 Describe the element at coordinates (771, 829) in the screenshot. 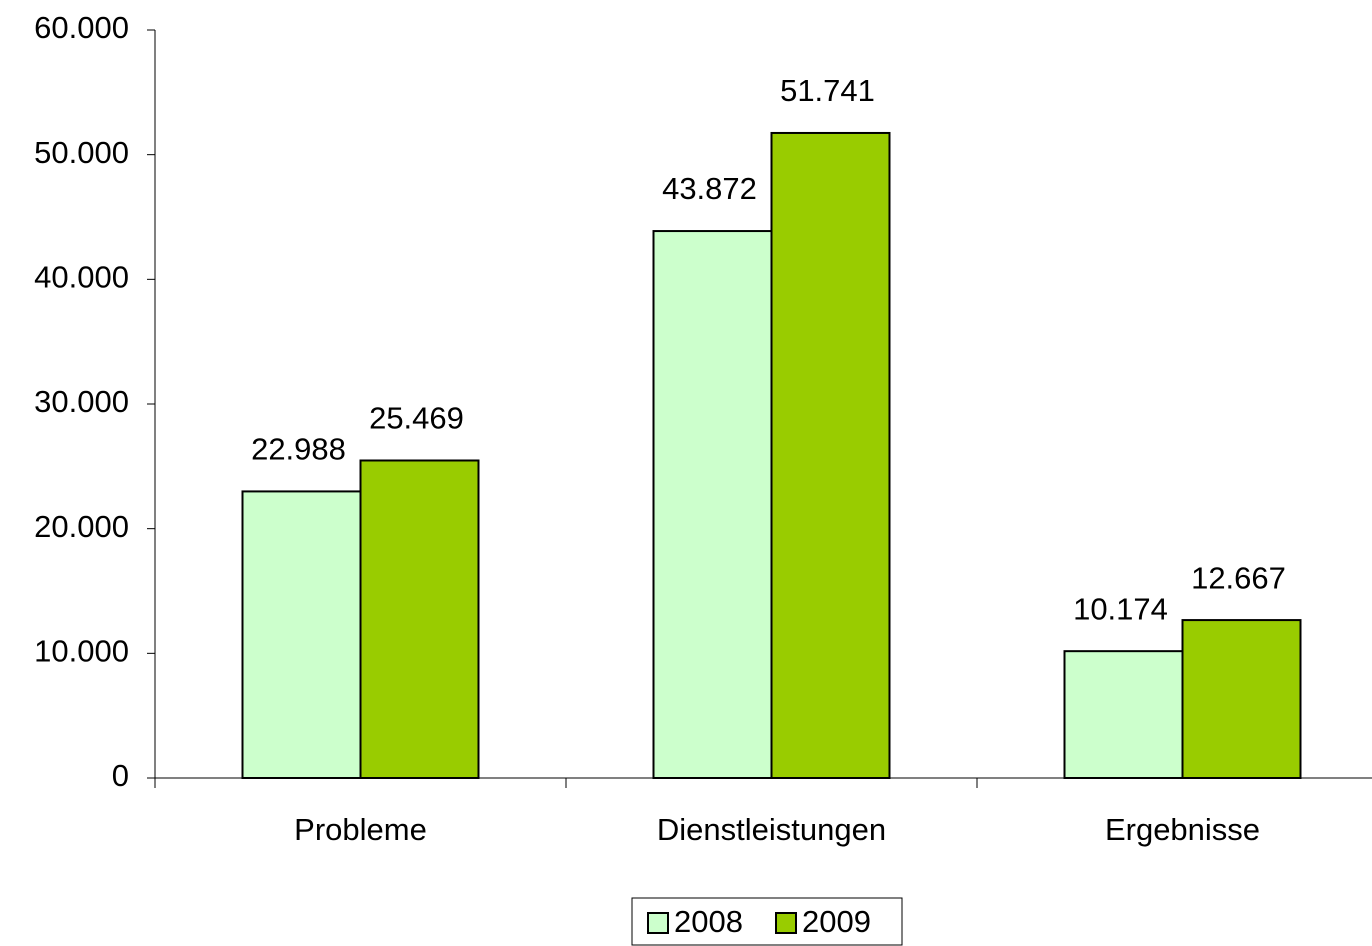

I see `x-tick-label: Dienstleistungen` at that location.